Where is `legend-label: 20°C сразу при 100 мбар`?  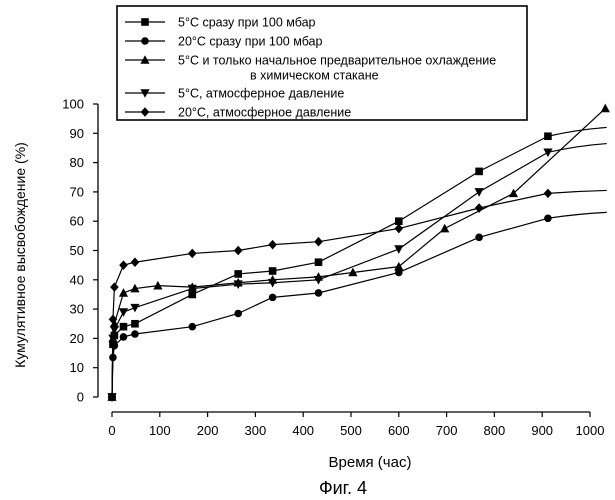 legend-label: 20°C сразу при 100 мбар is located at coordinates (250, 42).